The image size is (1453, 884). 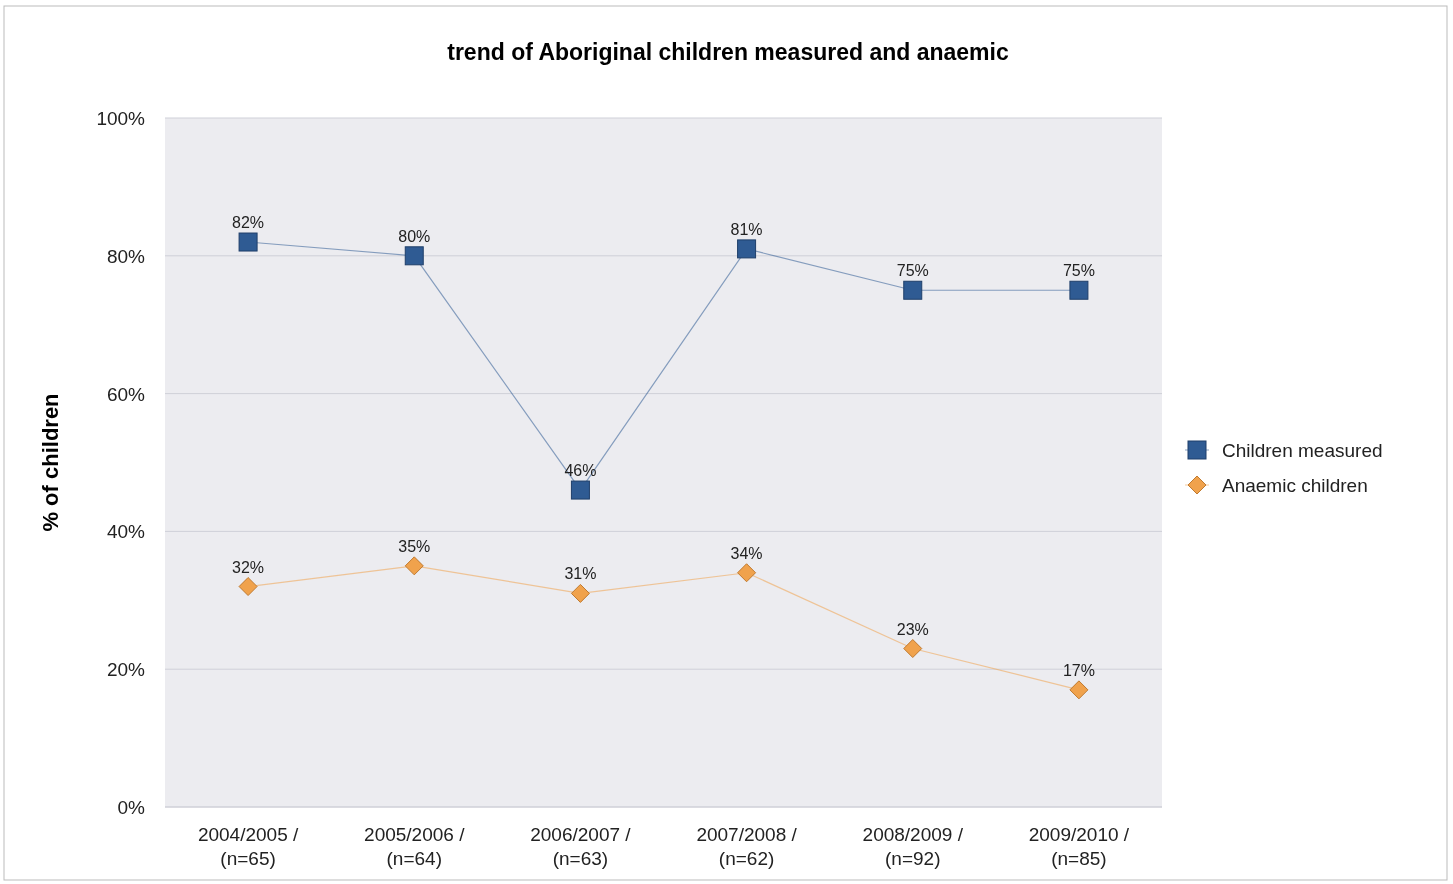 What do you see at coordinates (1079, 846) in the screenshot?
I see `x-tick-label: 2009/2010 / (n=85)` at bounding box center [1079, 846].